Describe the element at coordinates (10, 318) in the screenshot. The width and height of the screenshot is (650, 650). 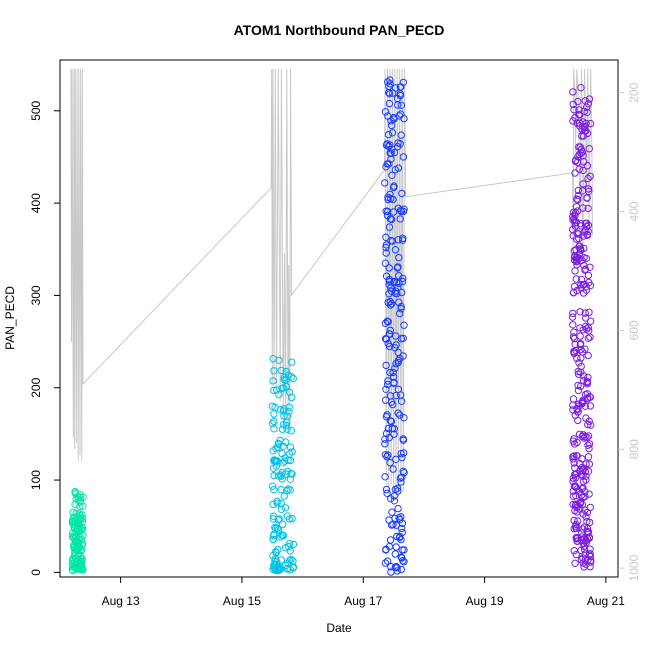
I see `y-axis-label: PAN_PECD` at that location.